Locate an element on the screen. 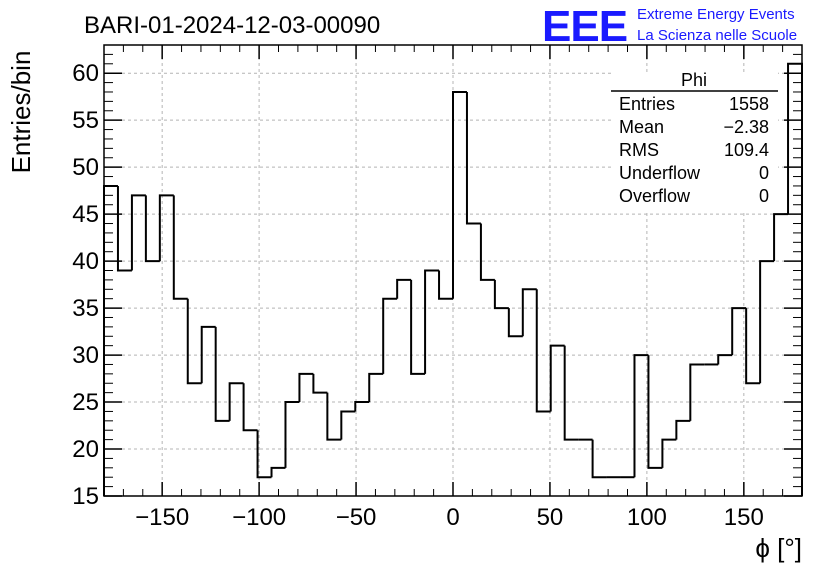 The image size is (836, 572). stats-label-entries: Entries is located at coordinates (647, 104).